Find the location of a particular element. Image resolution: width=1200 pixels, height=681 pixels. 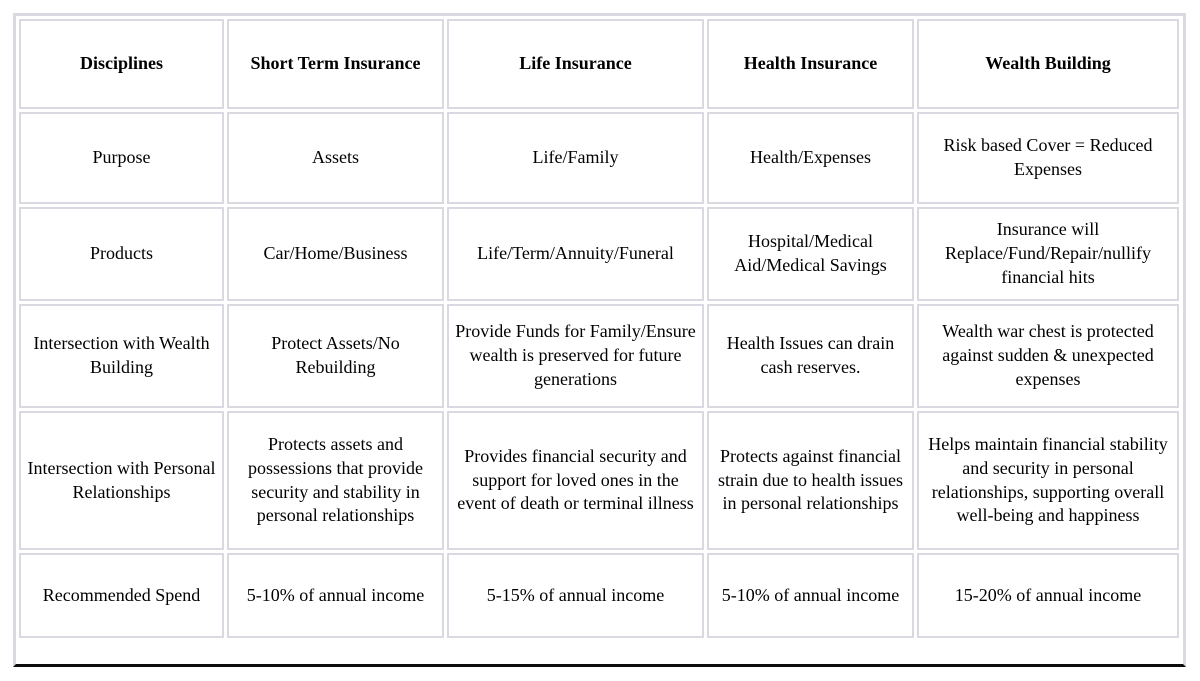

table-cell: Risk based Cover = Reduced Expenses is located at coordinates (1048, 158).